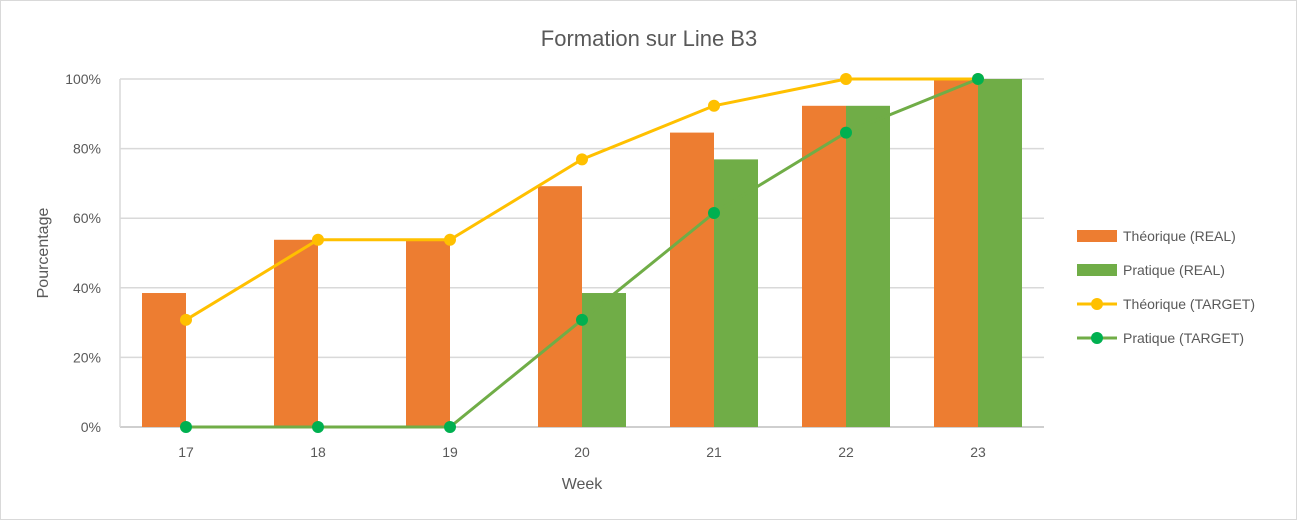  I want to click on y-tick-label: 20%, so click(87, 357).